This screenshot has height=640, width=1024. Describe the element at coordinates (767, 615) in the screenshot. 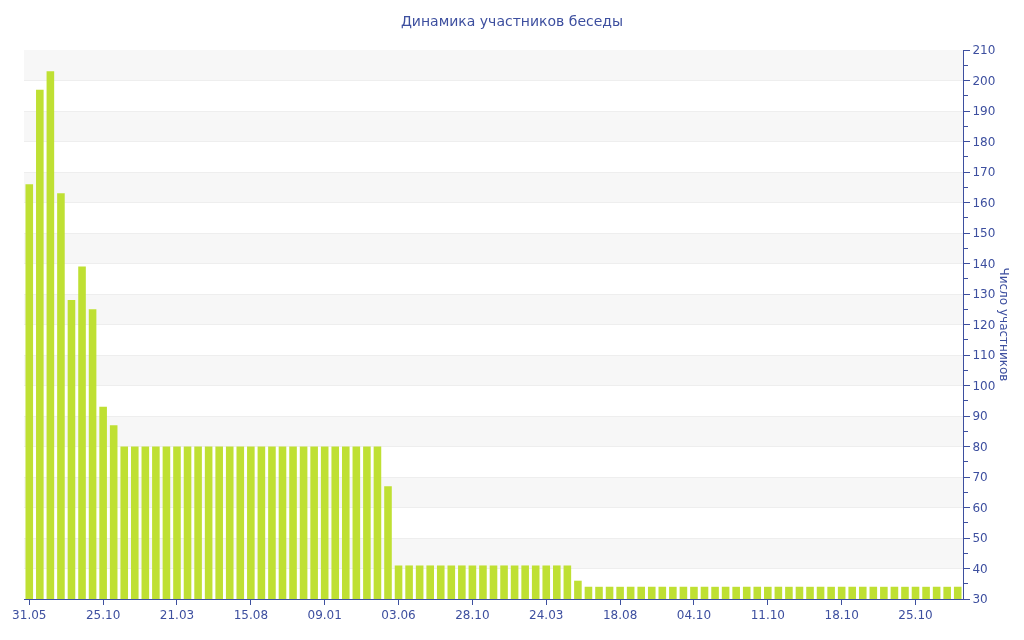

I see `x-tick-label: 11.10` at that location.